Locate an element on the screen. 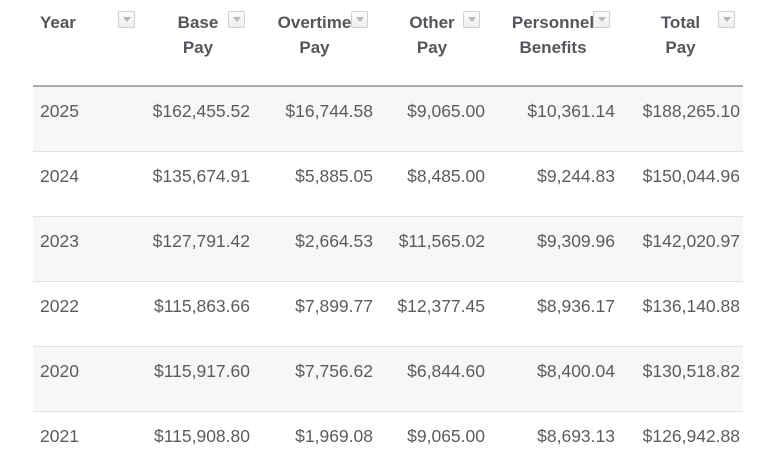  cell-base-pay: $115,917.60 is located at coordinates (198, 378).